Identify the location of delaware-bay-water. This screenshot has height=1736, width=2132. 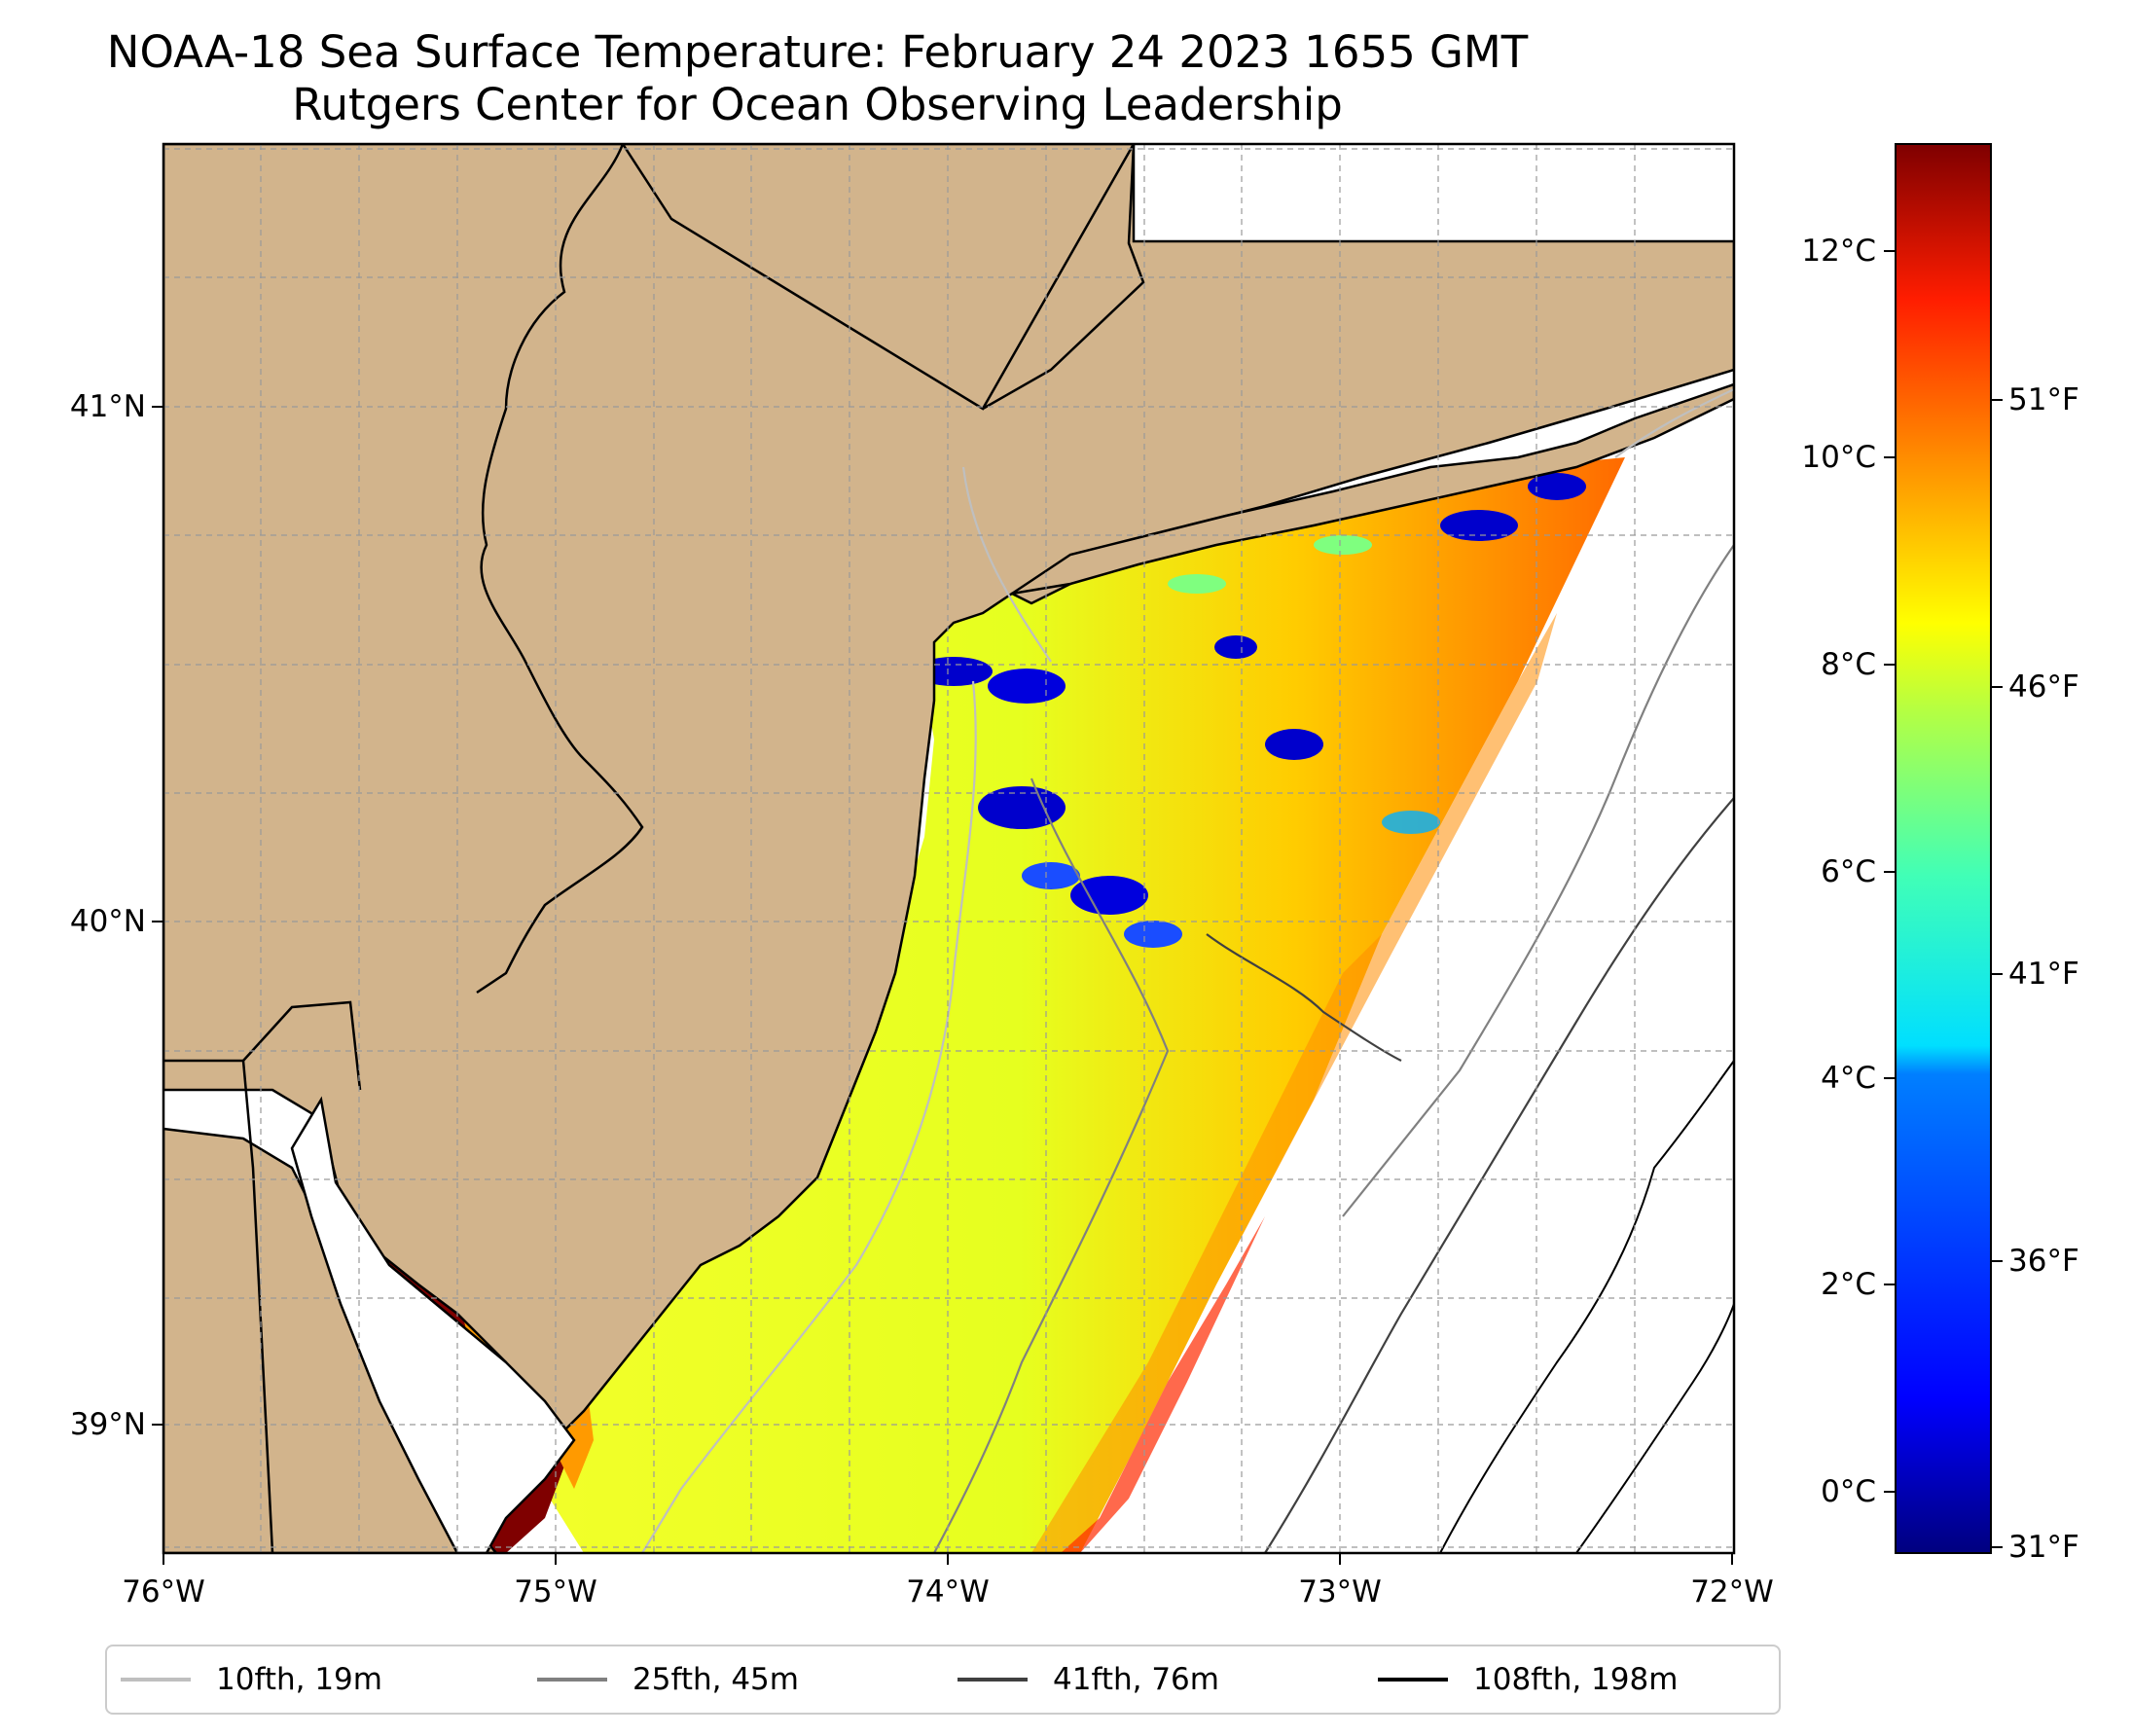
(433, 1325).